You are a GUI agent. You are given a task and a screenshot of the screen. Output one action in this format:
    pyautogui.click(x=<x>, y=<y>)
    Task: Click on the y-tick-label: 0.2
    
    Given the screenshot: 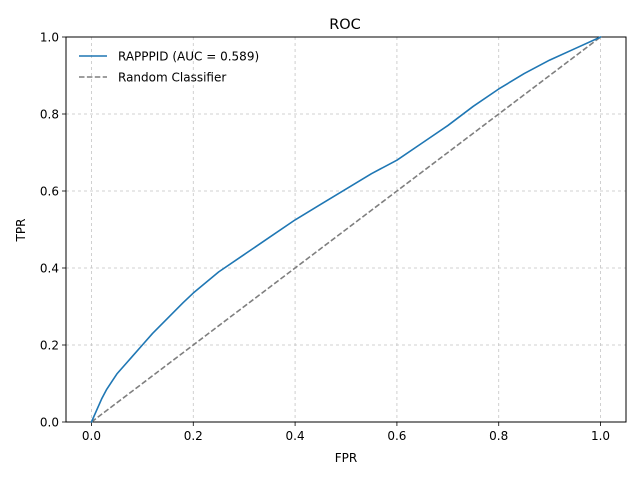 What is the action you would take?
    pyautogui.click(x=49, y=345)
    